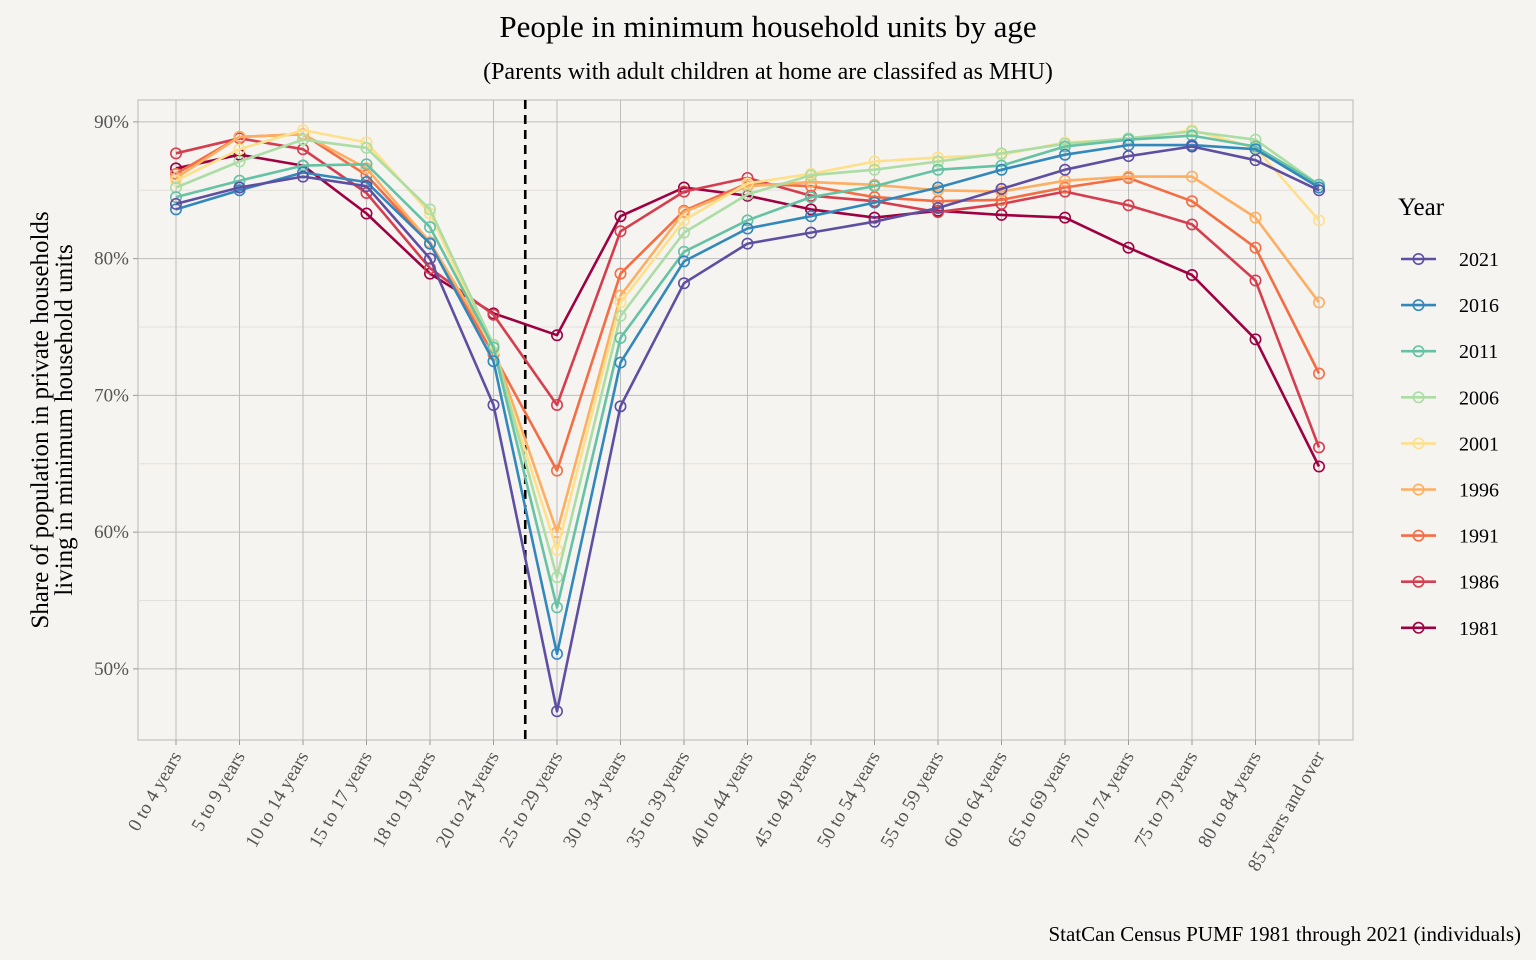 Image resolution: width=1536 pixels, height=960 pixels. Describe the element at coordinates (405, 799) in the screenshot. I see `x-tick-label: 18 to 19 years` at that location.